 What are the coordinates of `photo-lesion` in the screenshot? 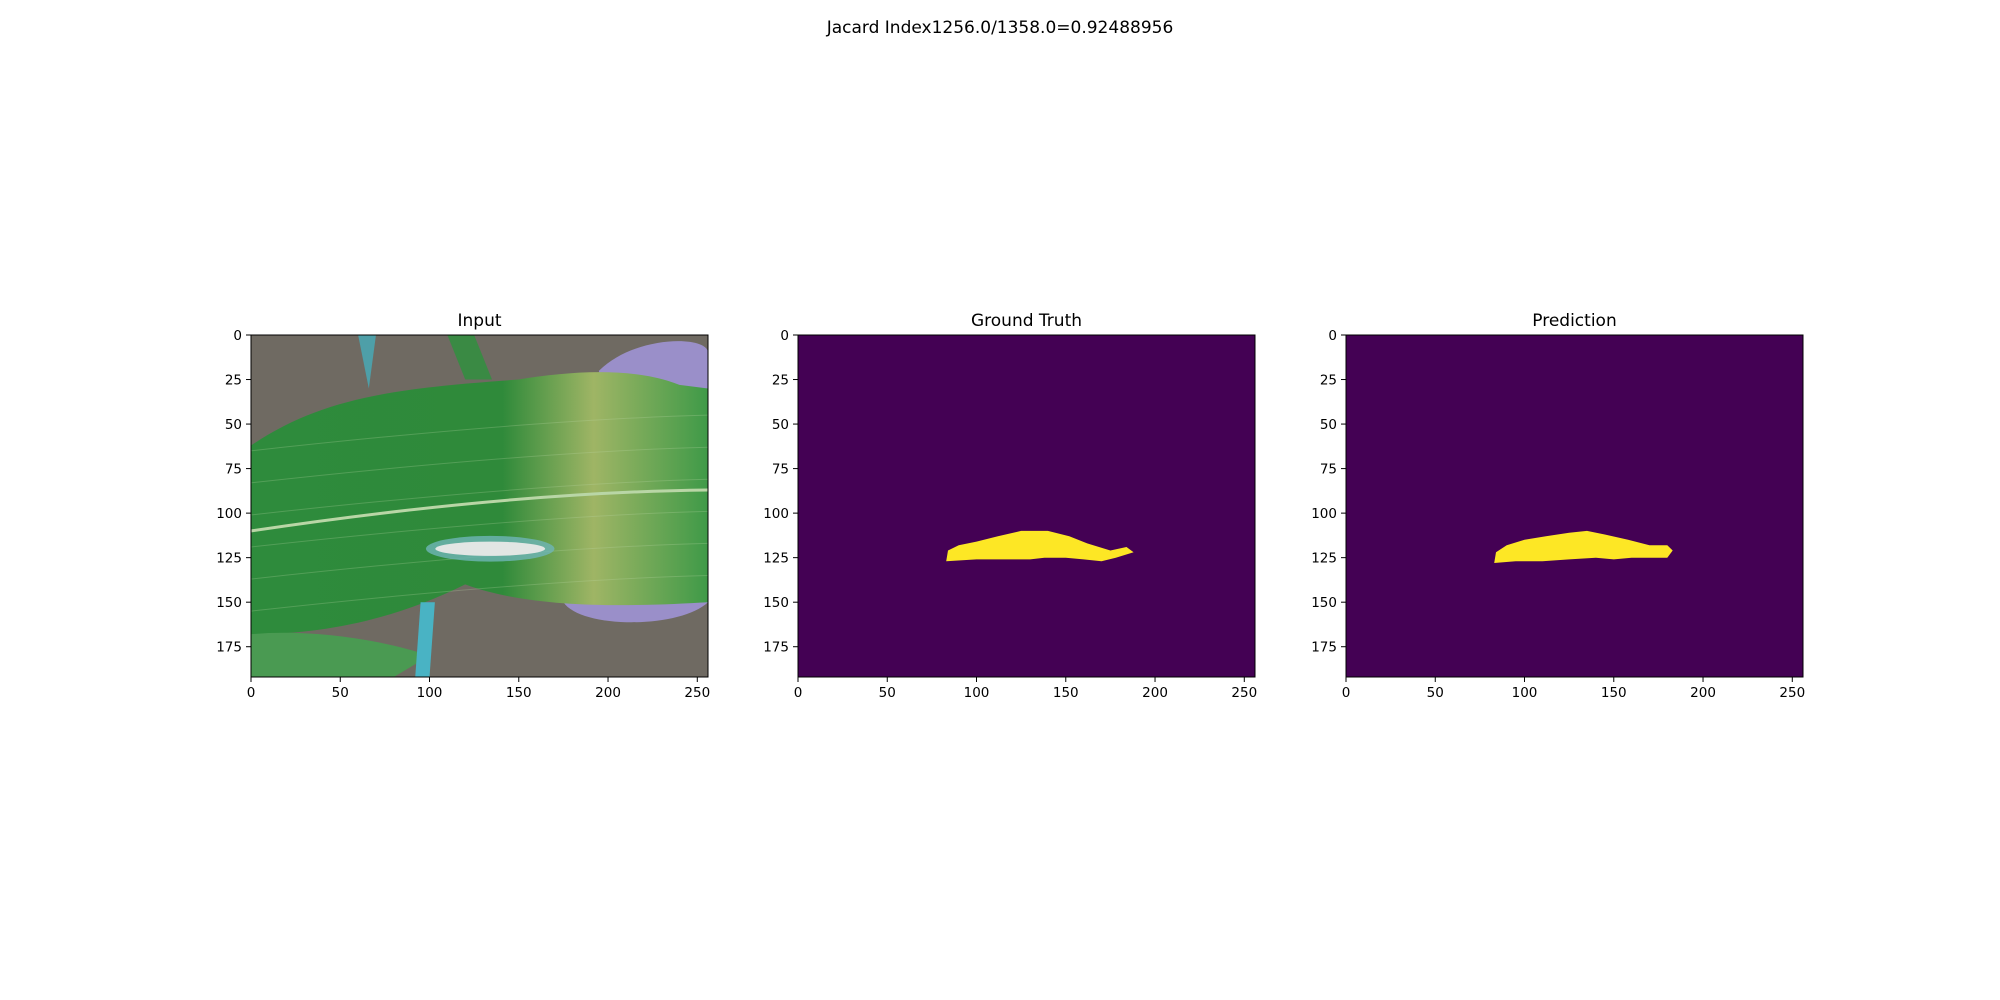 It's located at (490, 548).